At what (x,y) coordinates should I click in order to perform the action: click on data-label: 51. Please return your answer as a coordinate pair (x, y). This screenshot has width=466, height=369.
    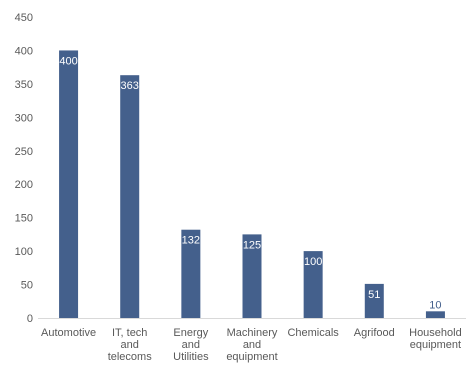
    Looking at the image, I should click on (374, 295).